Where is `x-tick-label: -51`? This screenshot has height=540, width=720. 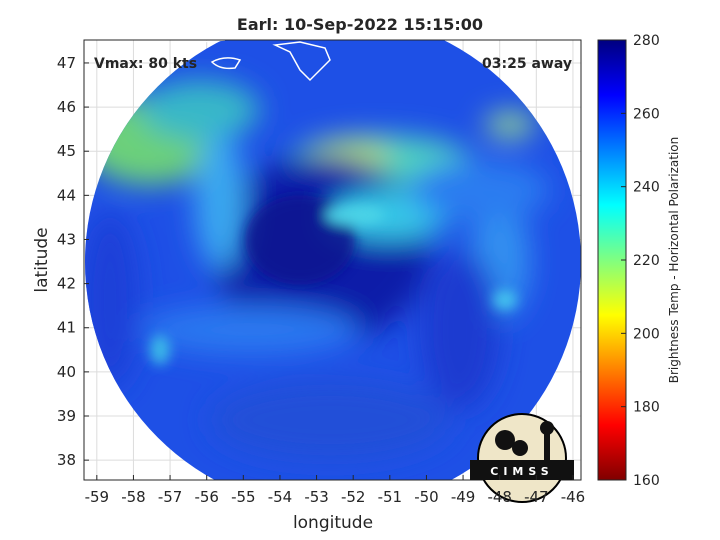
x-tick-label: -51 is located at coordinates (390, 497).